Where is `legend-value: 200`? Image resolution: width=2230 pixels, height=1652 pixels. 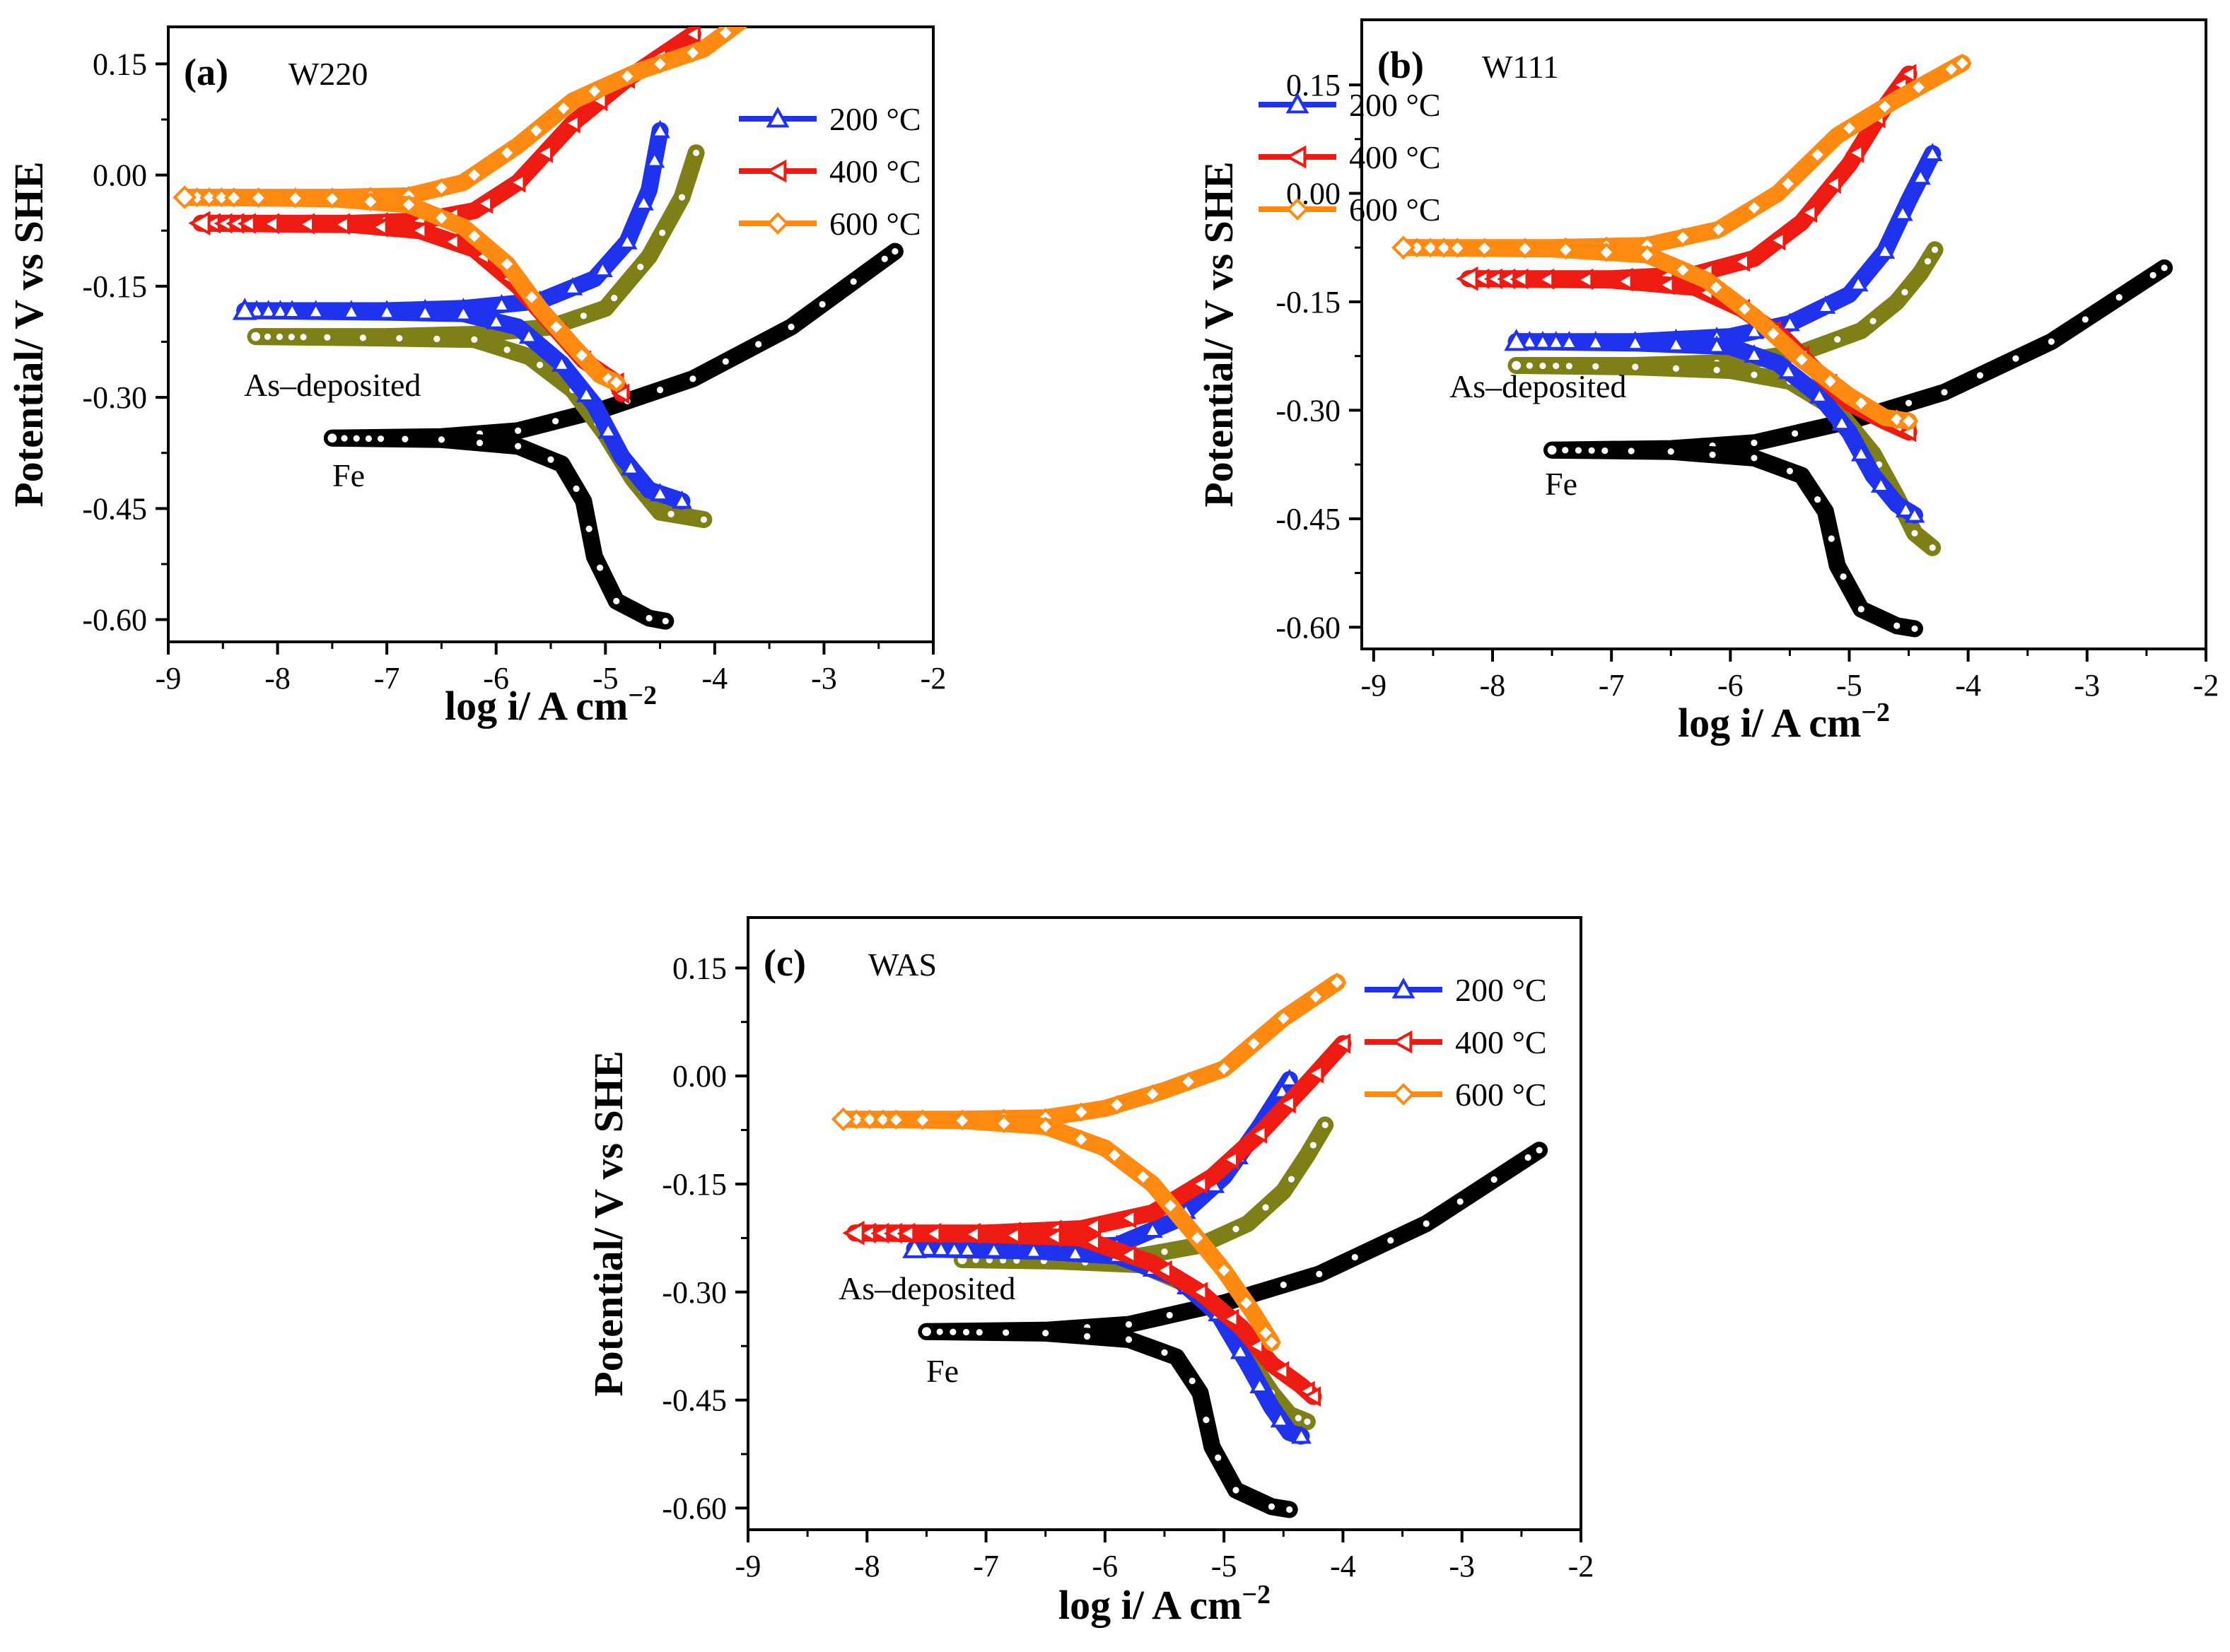 legend-value: 200 is located at coordinates (858, 119).